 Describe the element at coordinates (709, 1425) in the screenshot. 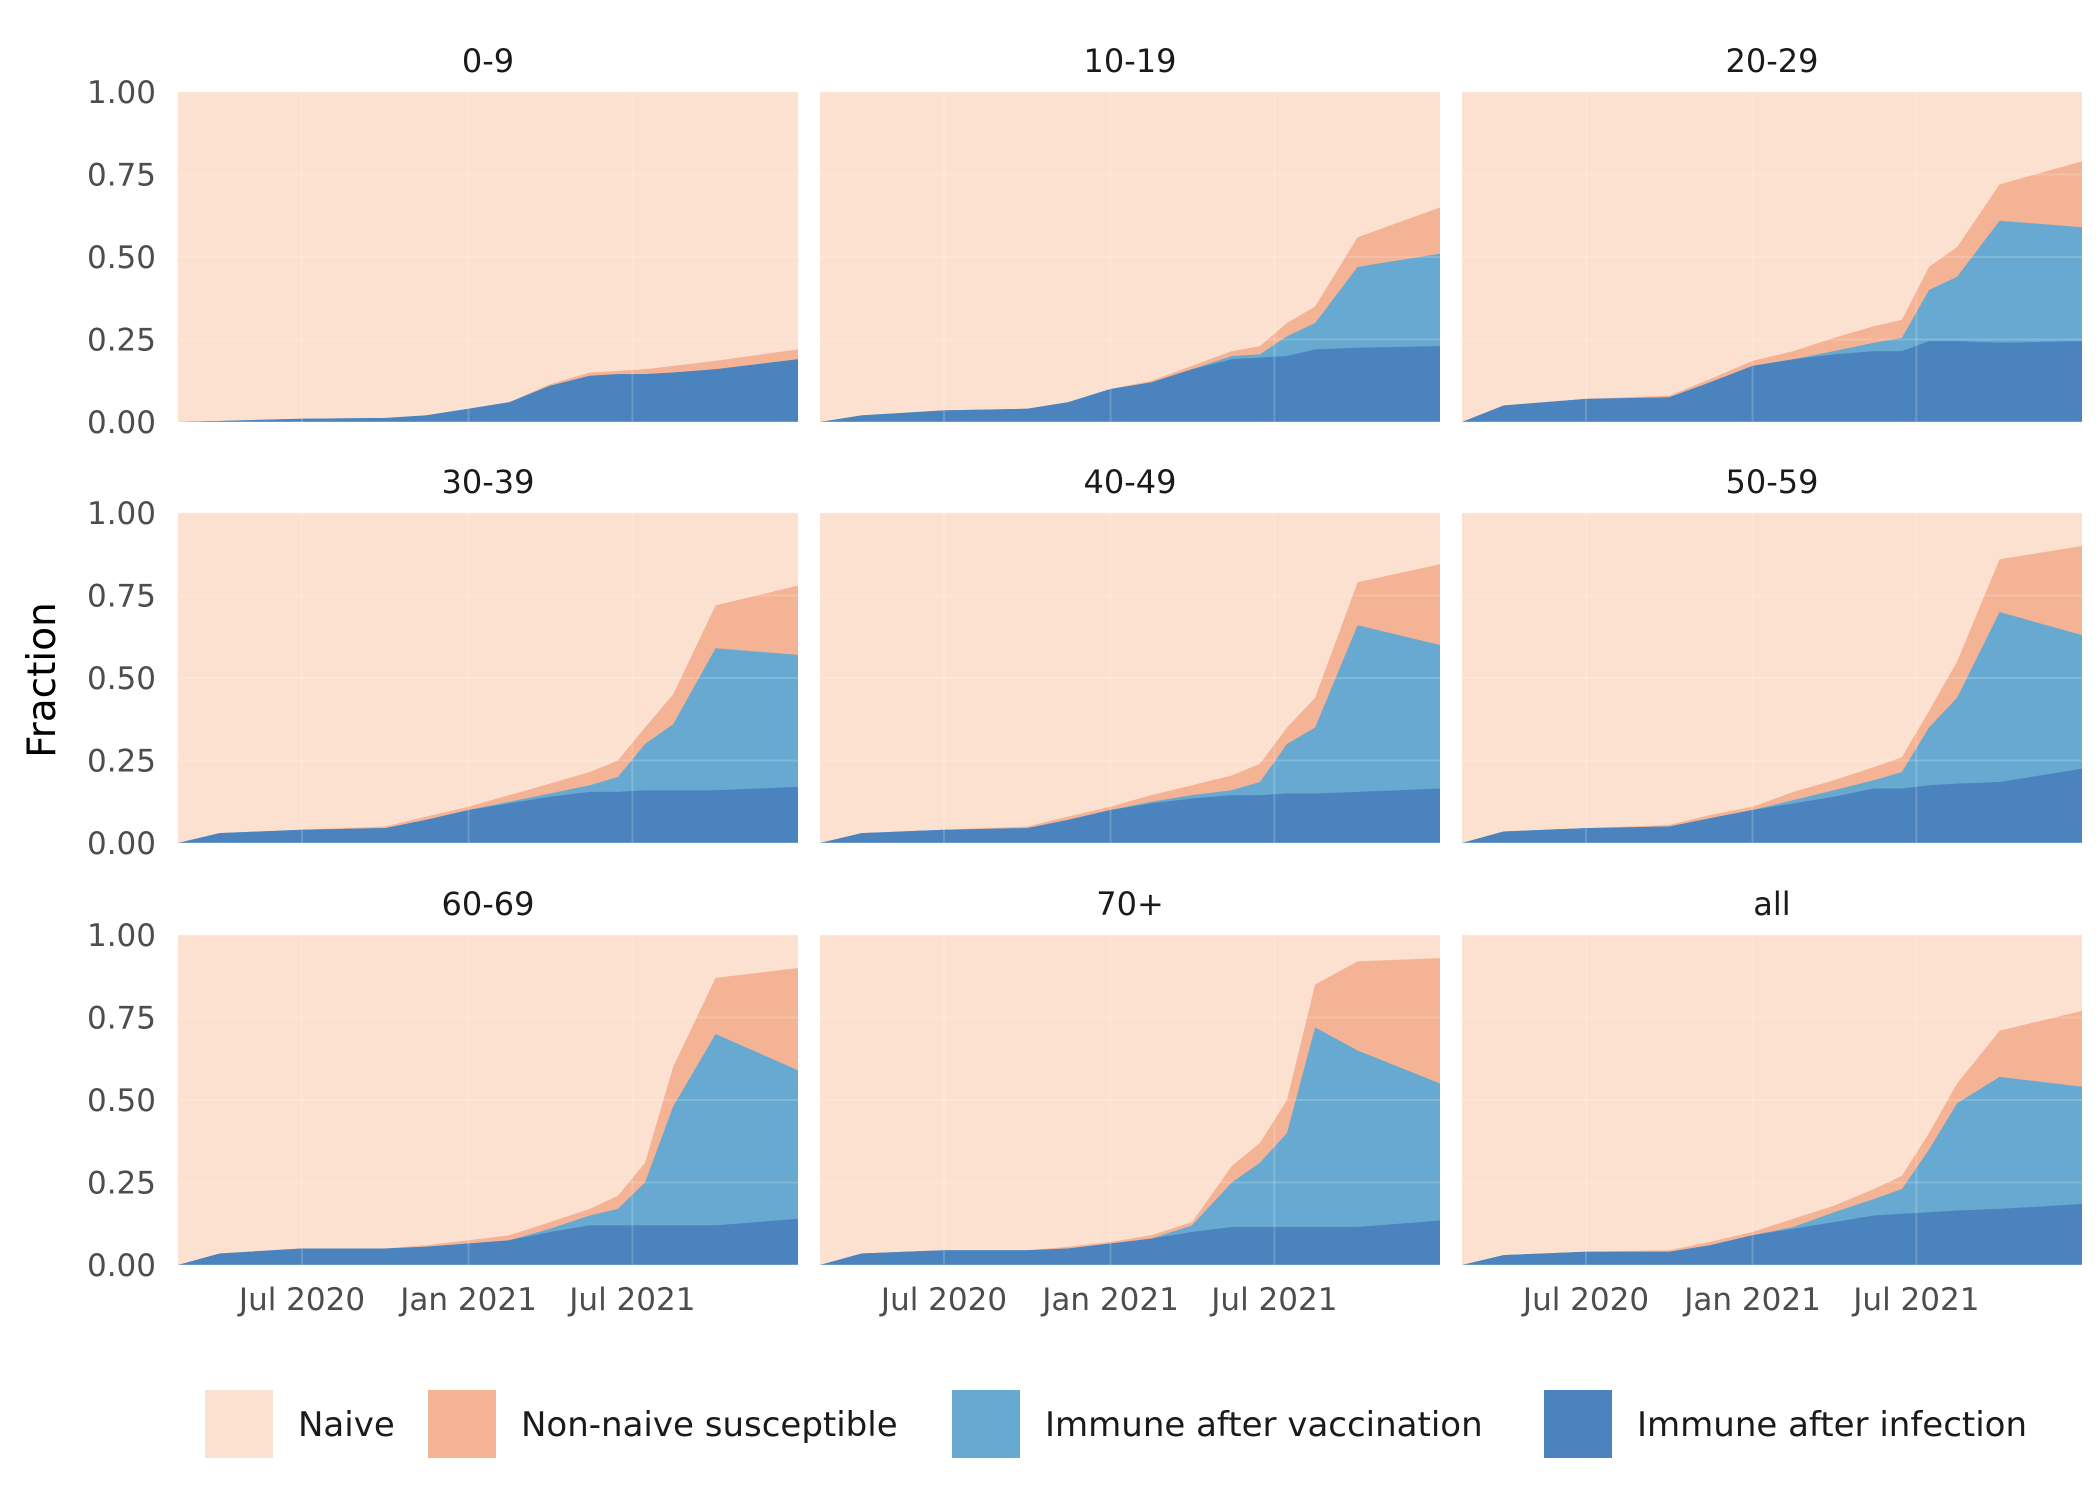

I see `legend-label: Non-naive susceptible` at that location.